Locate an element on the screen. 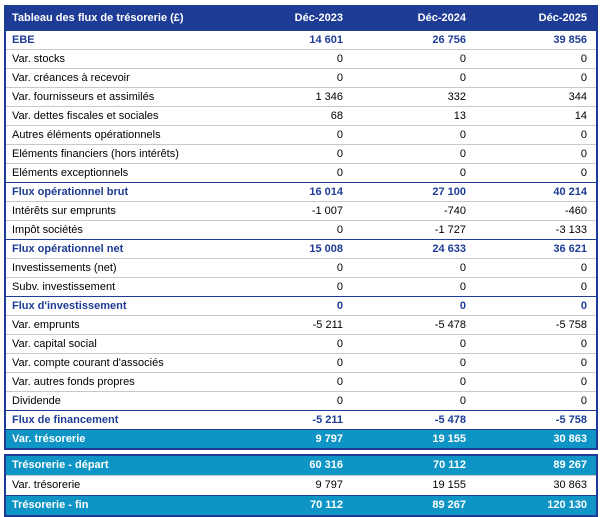 Image resolution: width=600 pixels, height=517 pixels. row-value: 13 is located at coordinates (413, 116).